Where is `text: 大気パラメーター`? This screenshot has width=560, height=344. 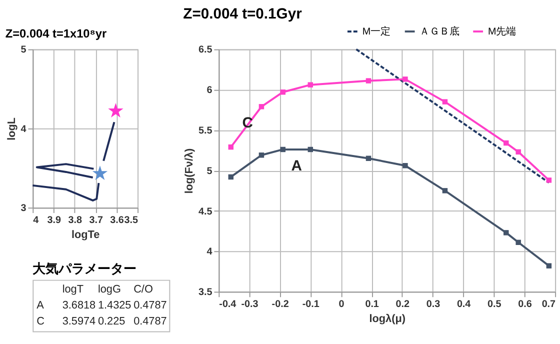
text: 大気パラメーター is located at coordinates (84, 268).